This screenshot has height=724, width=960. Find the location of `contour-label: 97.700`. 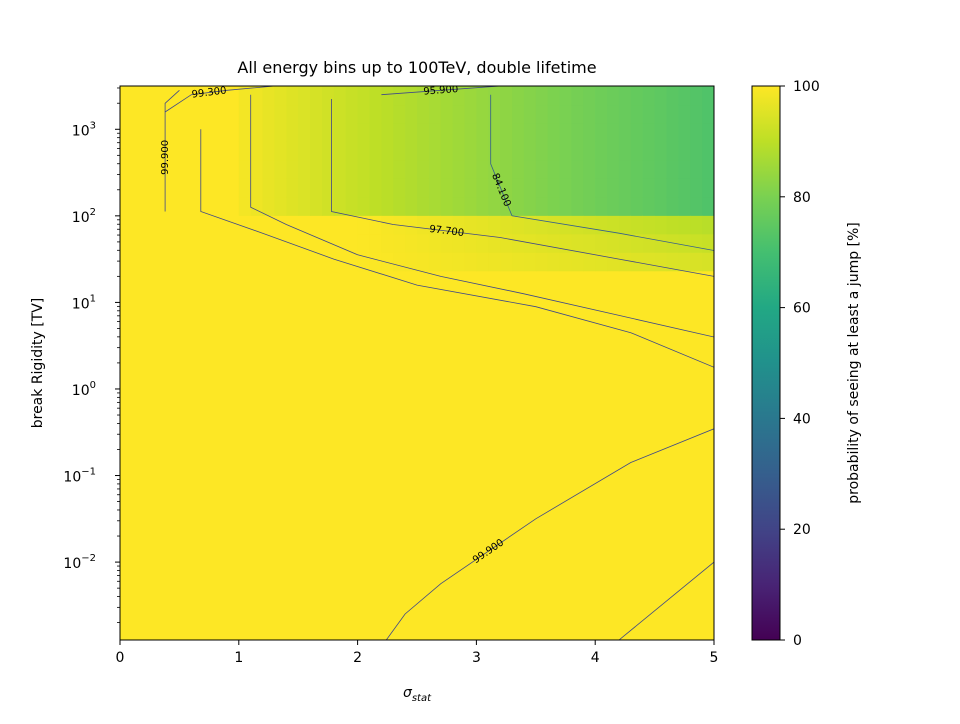

contour-label: 97.700 is located at coordinates (447, 231).